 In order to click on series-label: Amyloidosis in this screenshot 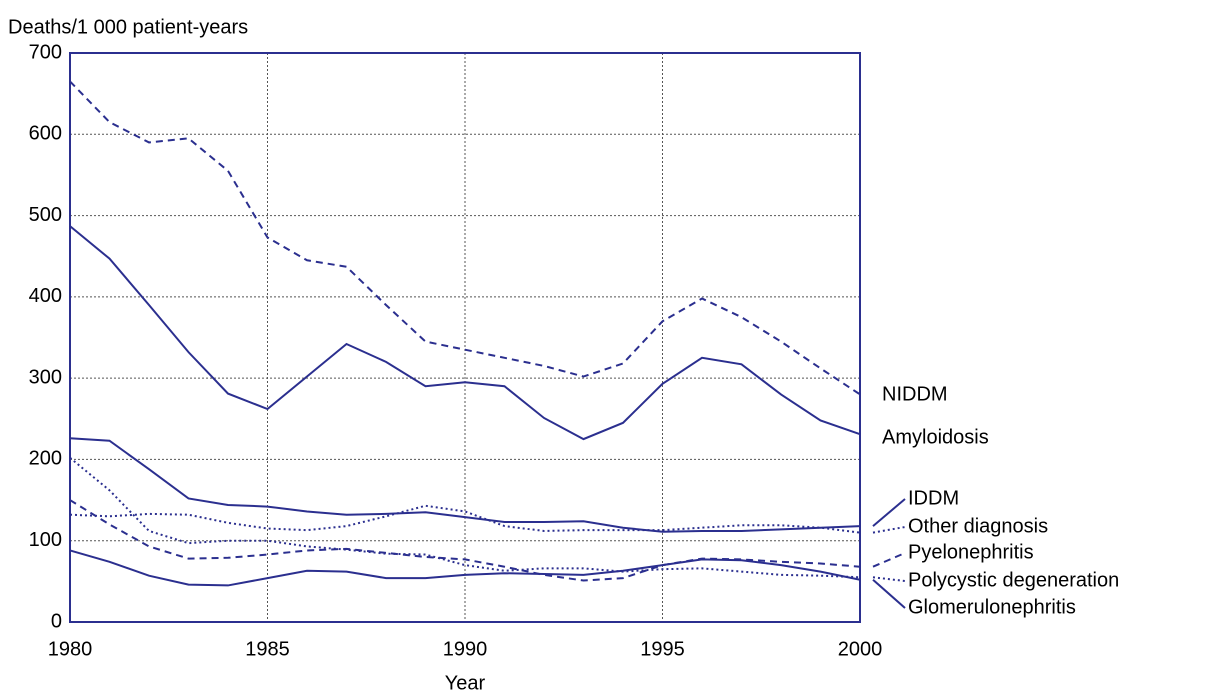, I will do `click(935, 437)`.